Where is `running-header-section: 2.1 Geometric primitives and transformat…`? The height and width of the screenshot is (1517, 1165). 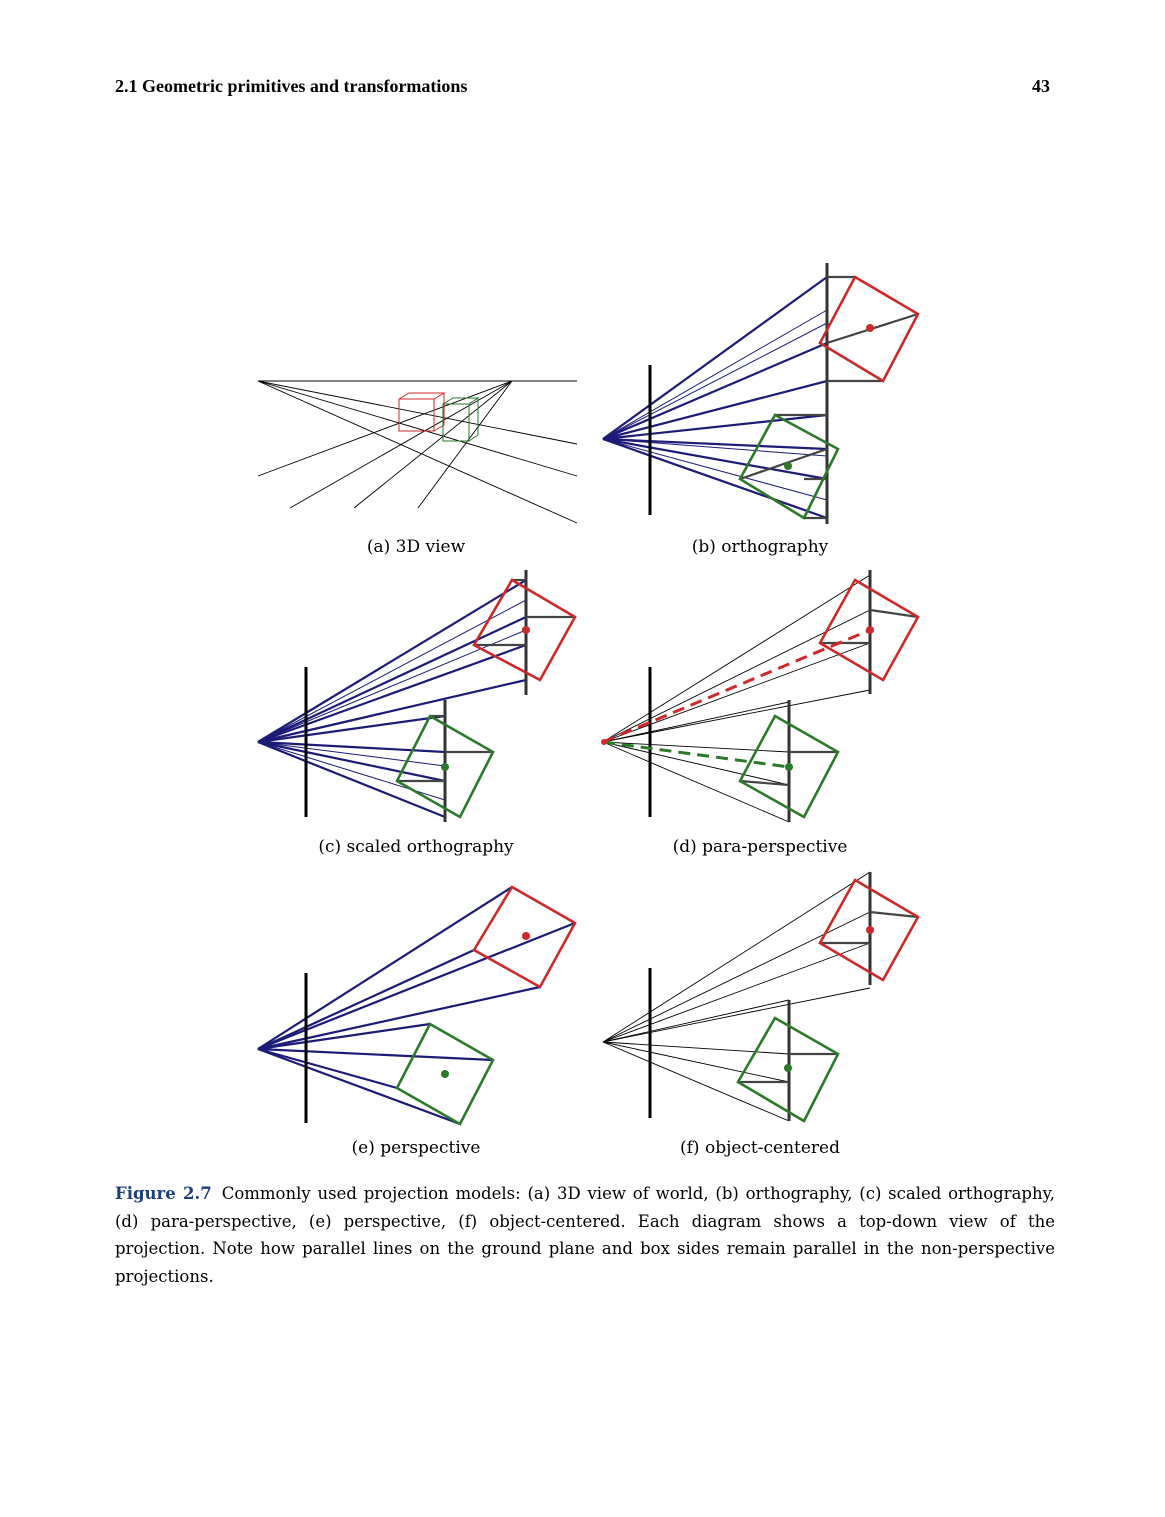 running-header-section: 2.1 Geometric primitives and transformat… is located at coordinates (291, 86).